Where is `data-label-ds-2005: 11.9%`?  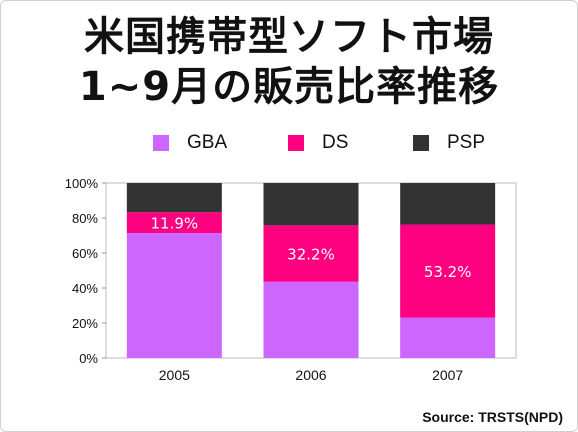 data-label-ds-2005: 11.9% is located at coordinates (175, 224).